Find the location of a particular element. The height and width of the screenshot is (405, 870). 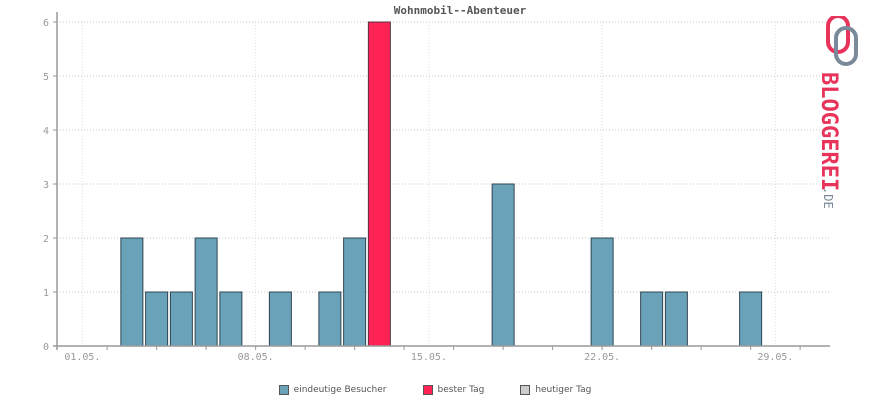

legend-item-visitors: eindeutige Besucher is located at coordinates (332, 390).